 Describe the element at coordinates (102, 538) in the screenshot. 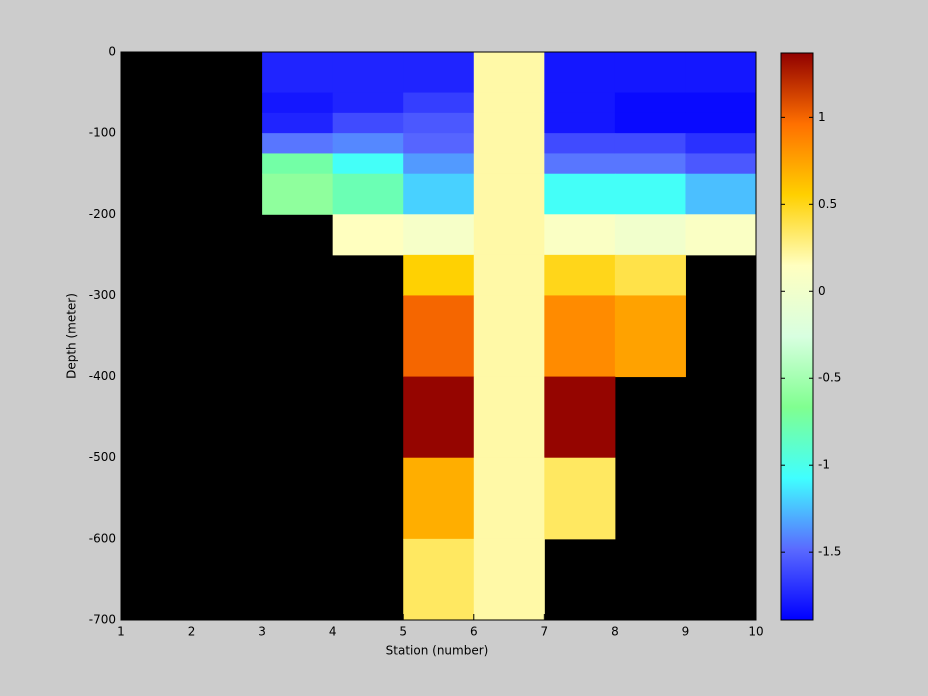

I see `y-tick-label: -600` at that location.